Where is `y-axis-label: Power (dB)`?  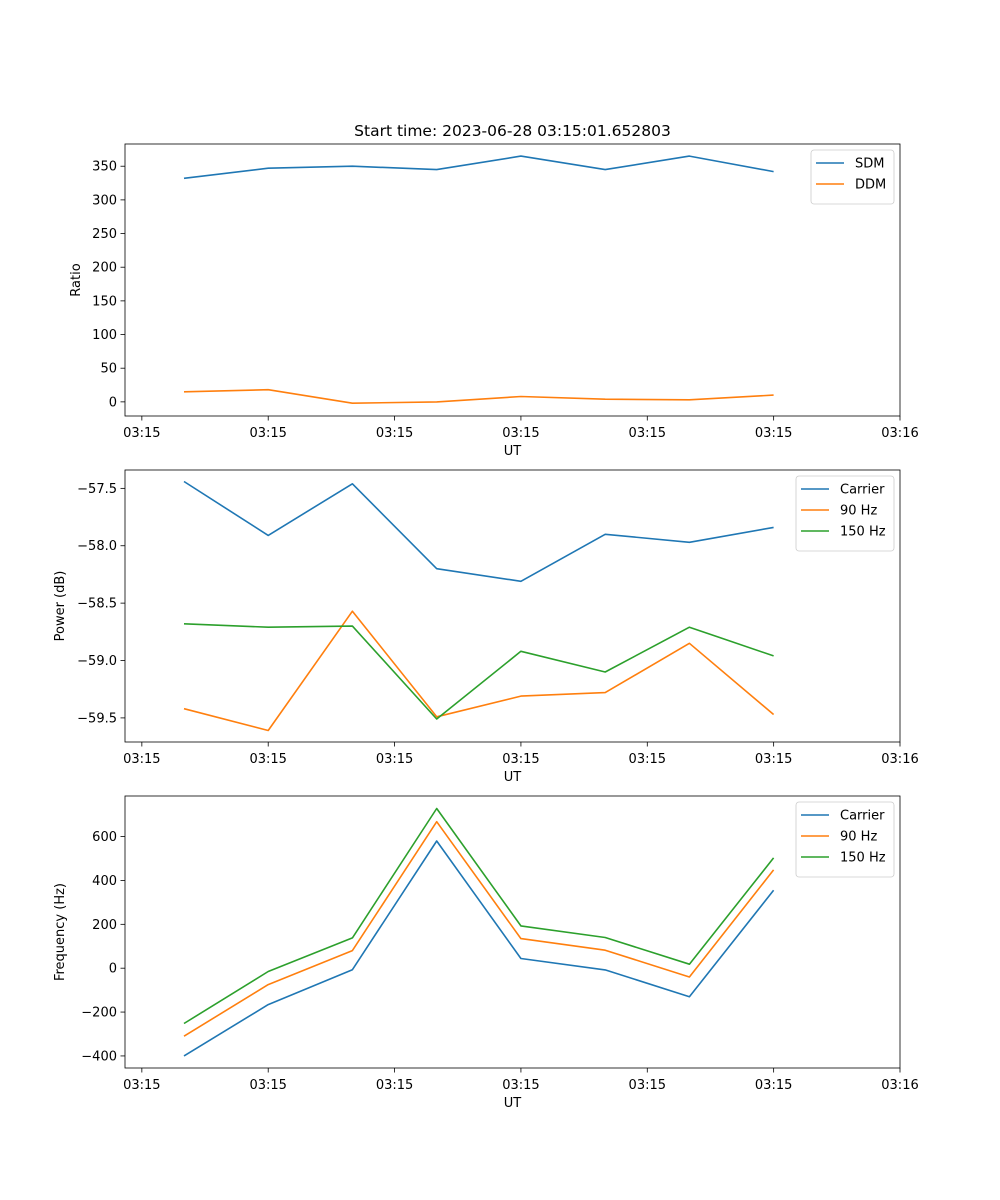 y-axis-label: Power (dB) is located at coordinates (60, 606).